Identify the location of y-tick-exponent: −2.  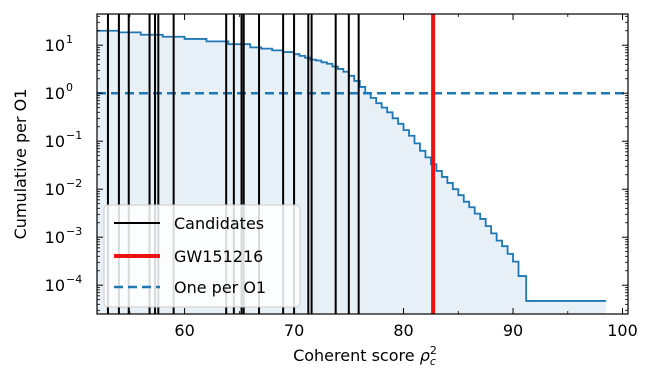
(74, 183).